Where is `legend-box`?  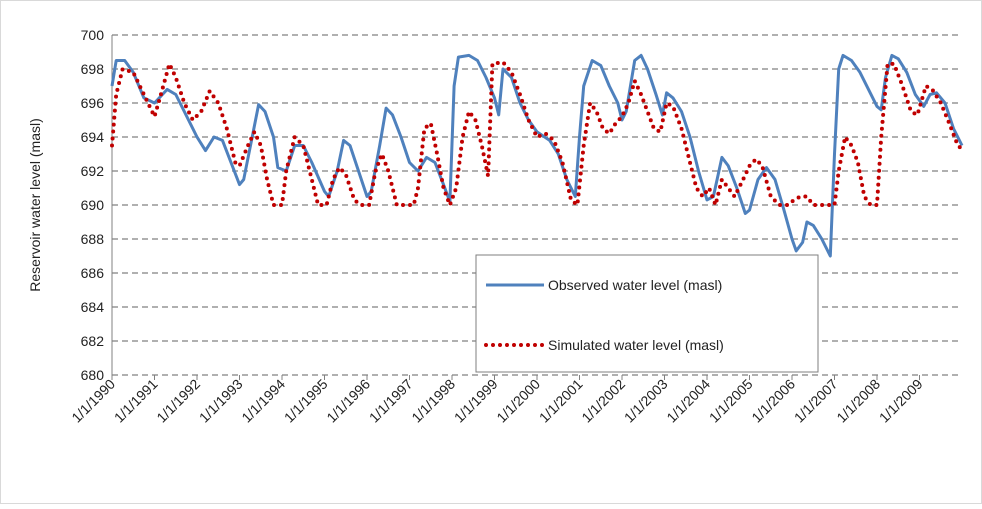
legend-box is located at coordinates (647, 313).